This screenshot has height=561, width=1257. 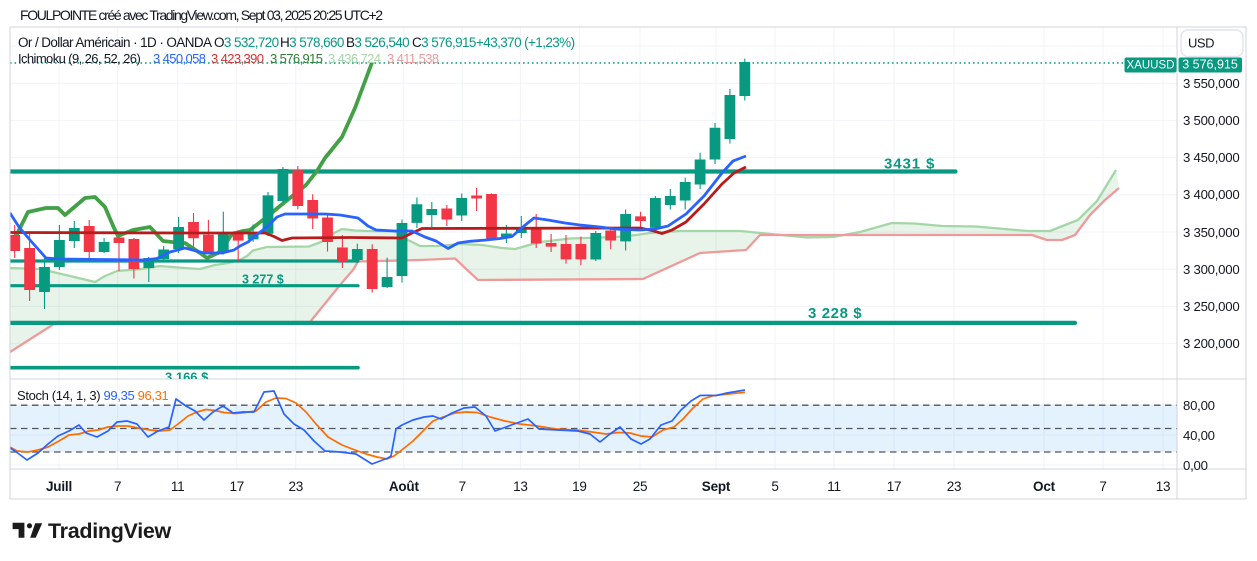 I want to click on svg-text: 3431 $, so click(x=909, y=164).